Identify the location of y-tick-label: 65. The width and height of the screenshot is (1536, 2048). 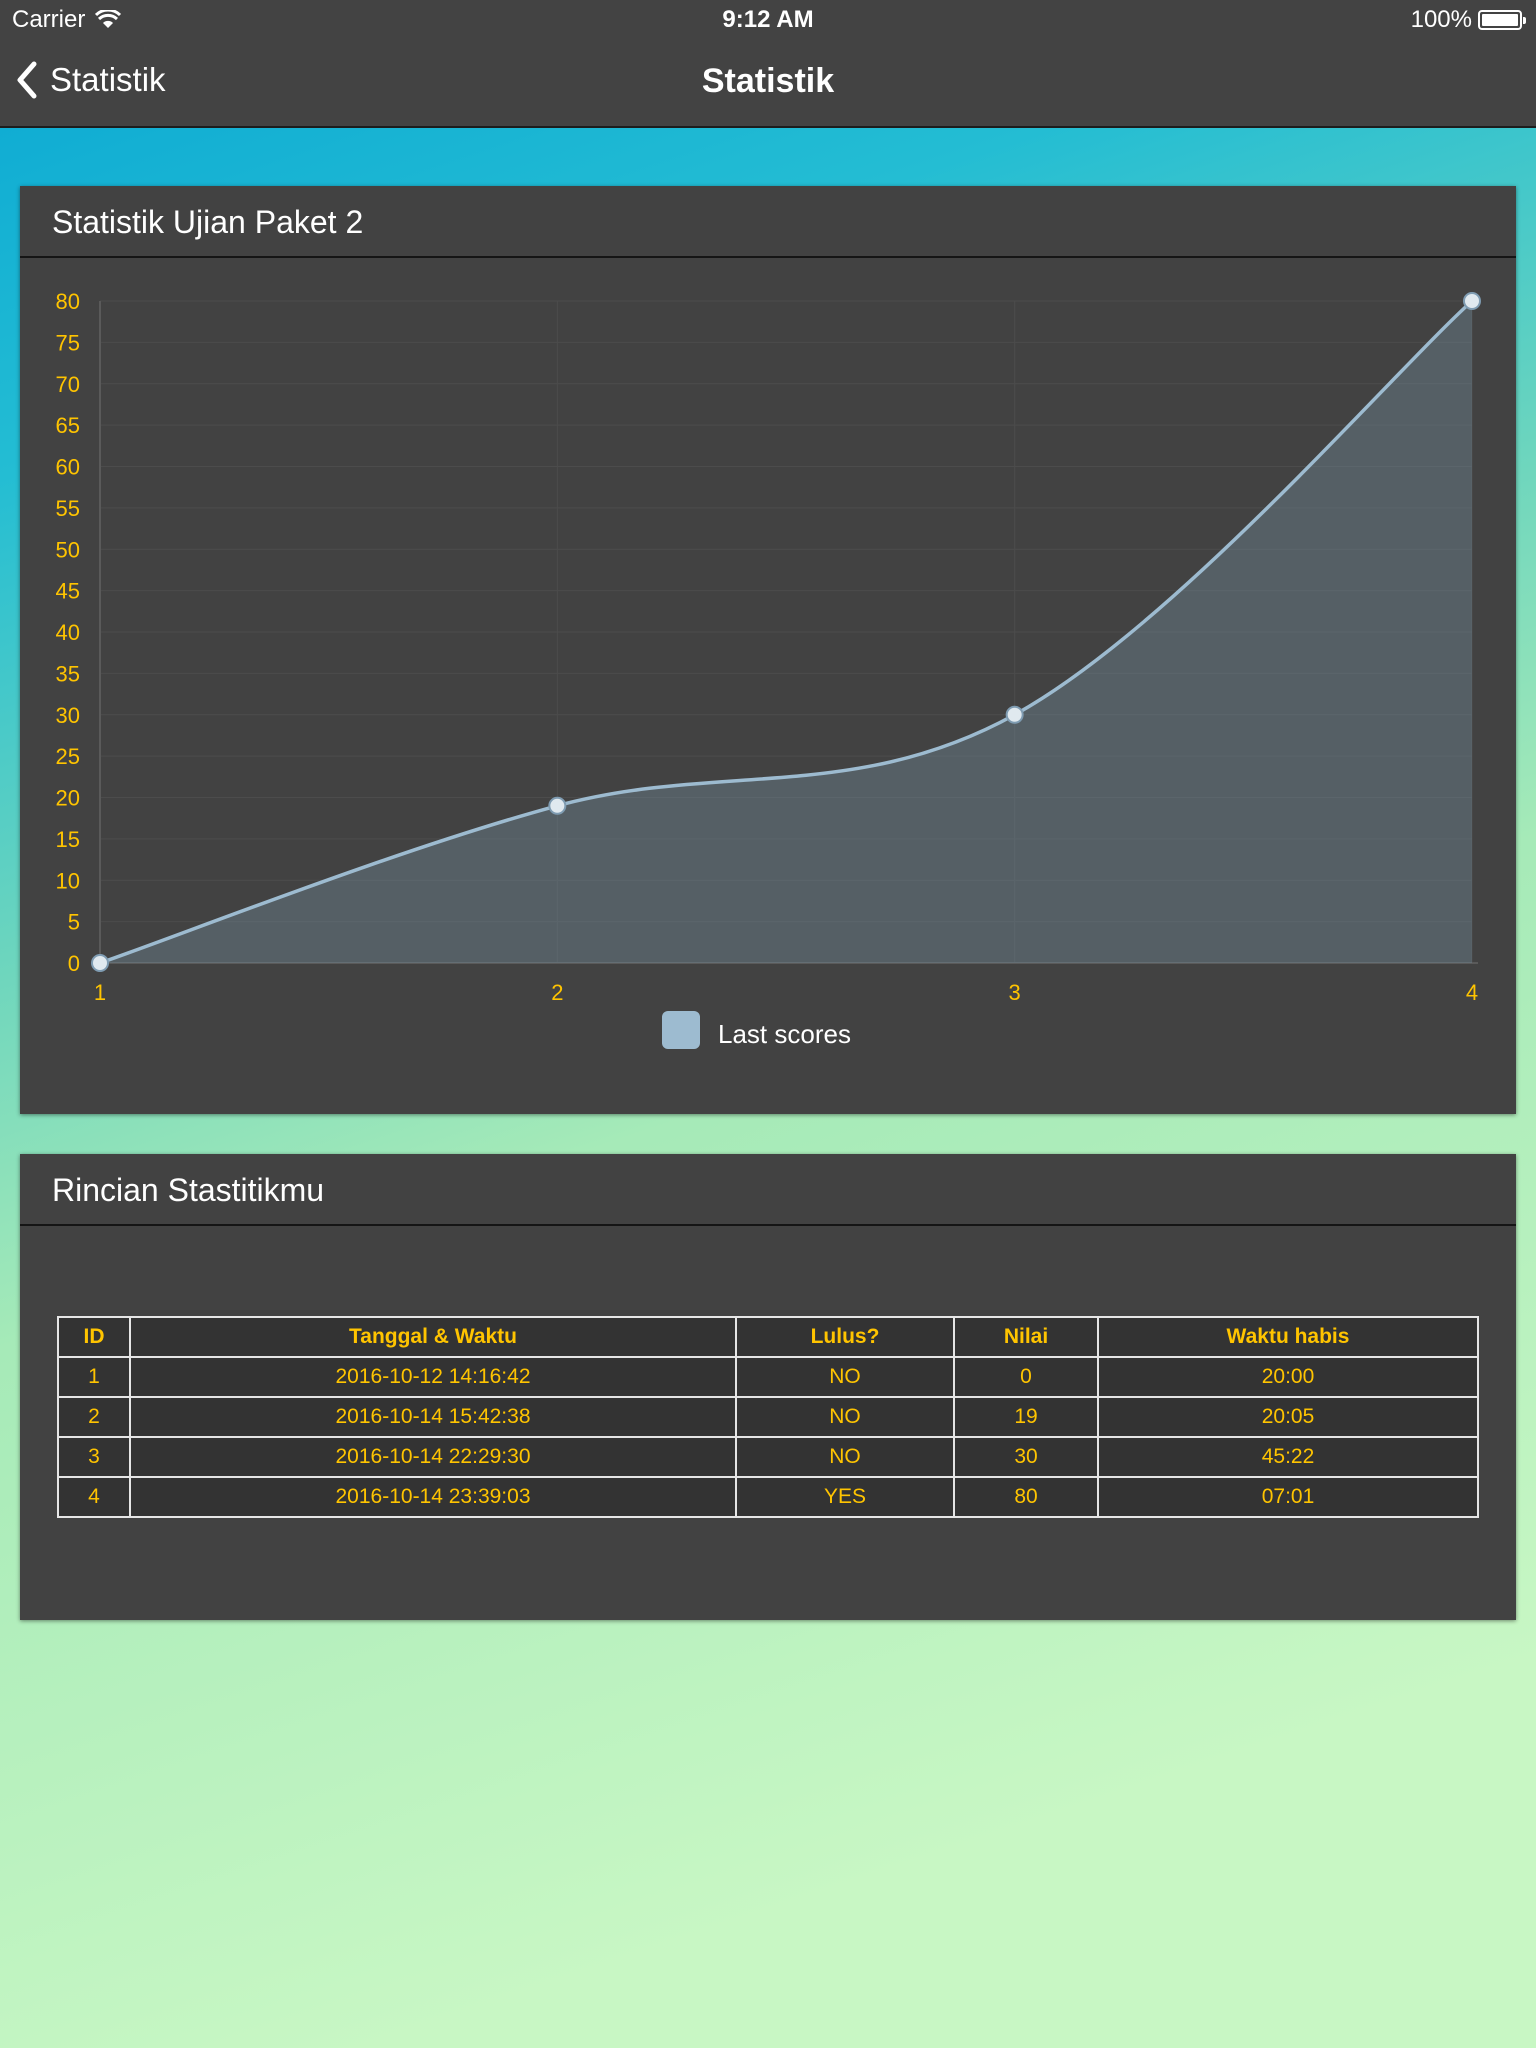
(68, 425).